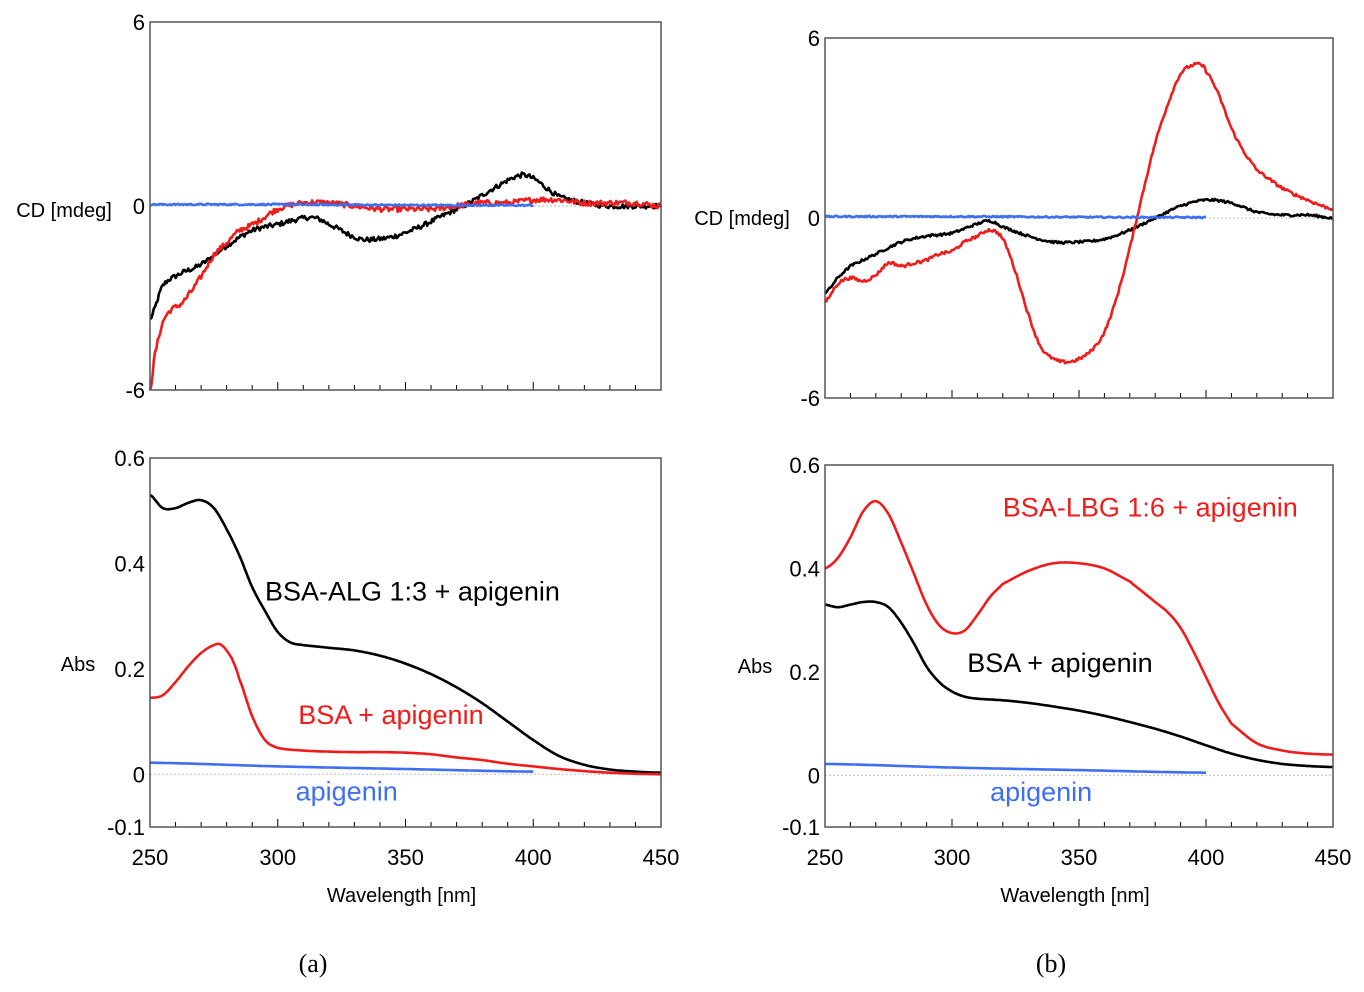 This screenshot has width=1364, height=992. Describe the element at coordinates (412, 591) in the screenshot. I see `series-annotation: BSA-ALG 1:3 + apigenin` at that location.